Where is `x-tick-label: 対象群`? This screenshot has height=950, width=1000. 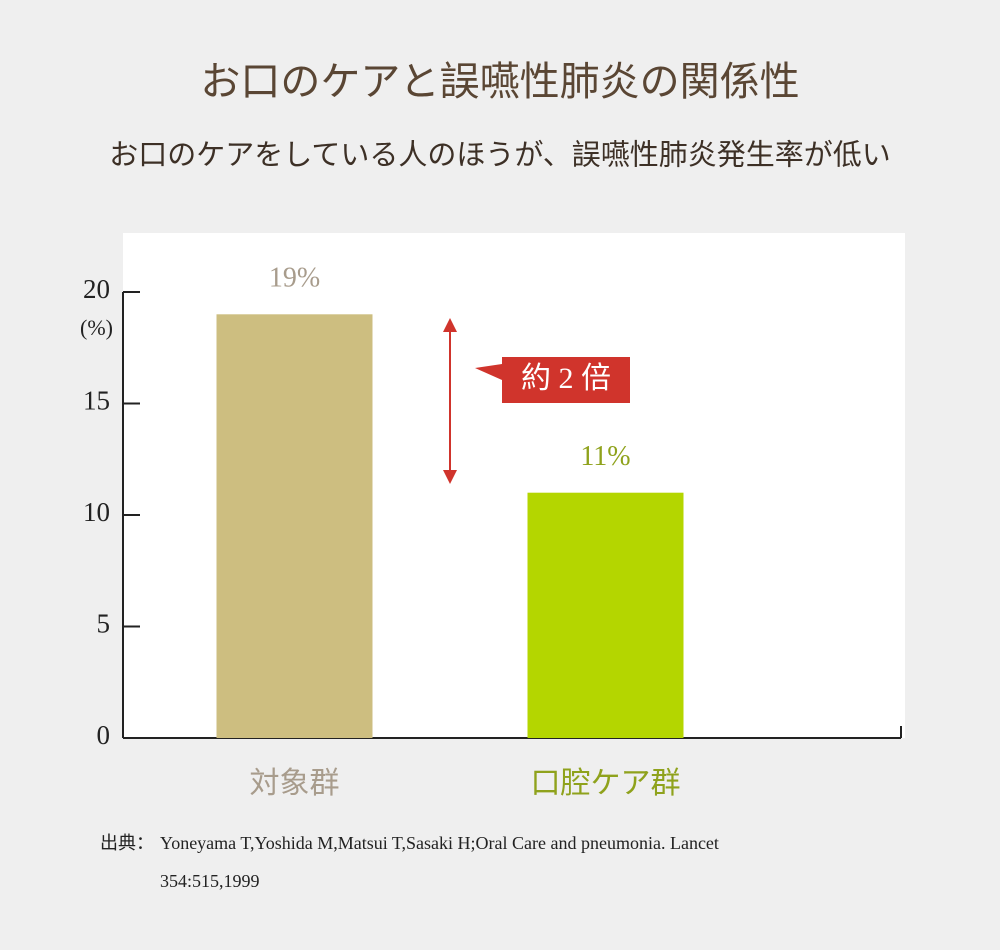 x-tick-label: 対象群 is located at coordinates (295, 783).